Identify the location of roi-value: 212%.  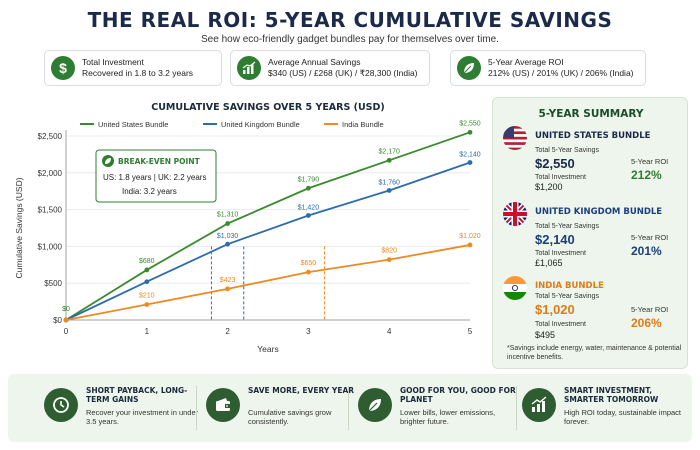
(646, 175).